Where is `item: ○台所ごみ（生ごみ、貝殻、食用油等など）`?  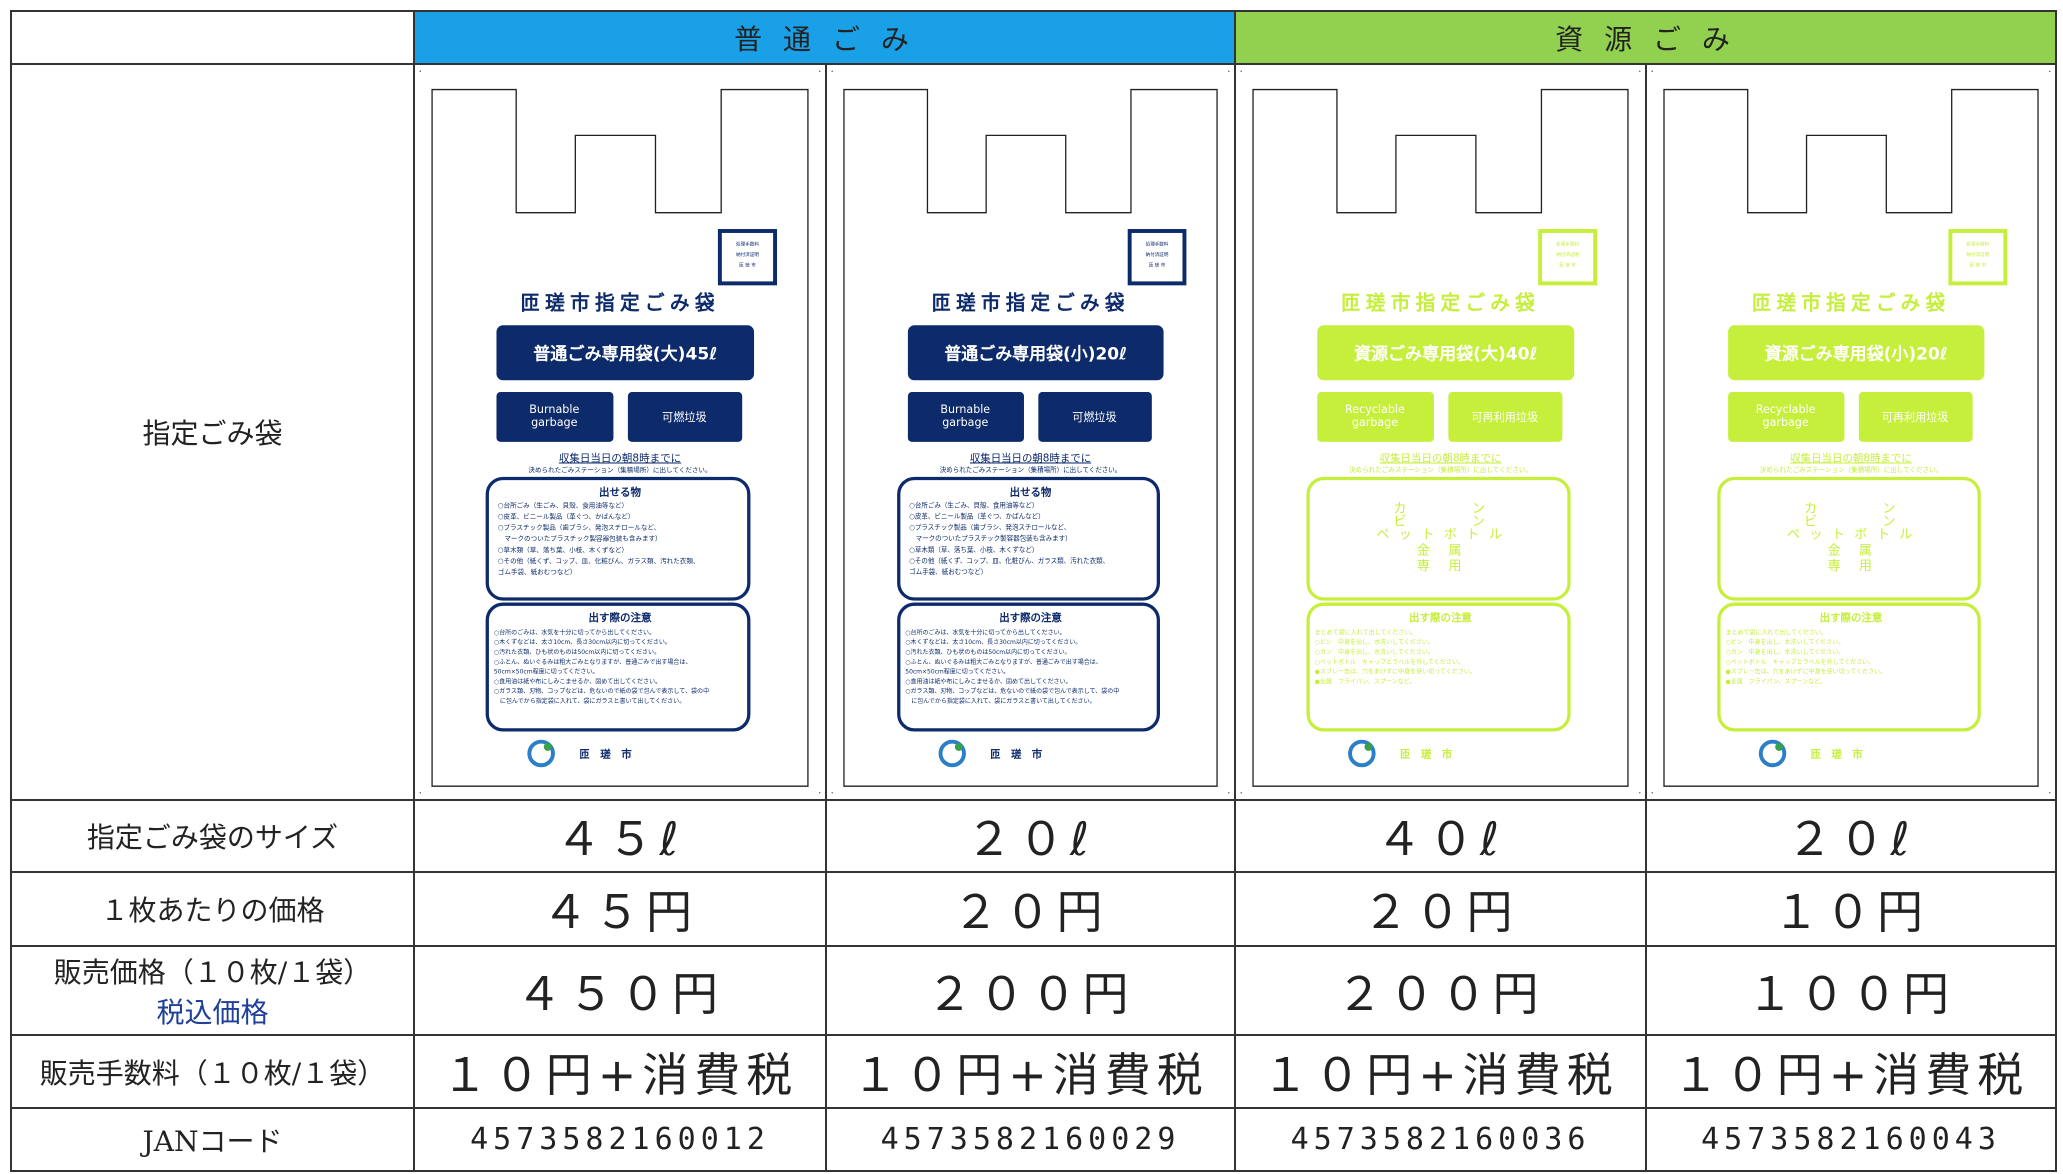 item: ○台所ごみ（生ごみ、貝殻、食用油等など） is located at coordinates (973, 504).